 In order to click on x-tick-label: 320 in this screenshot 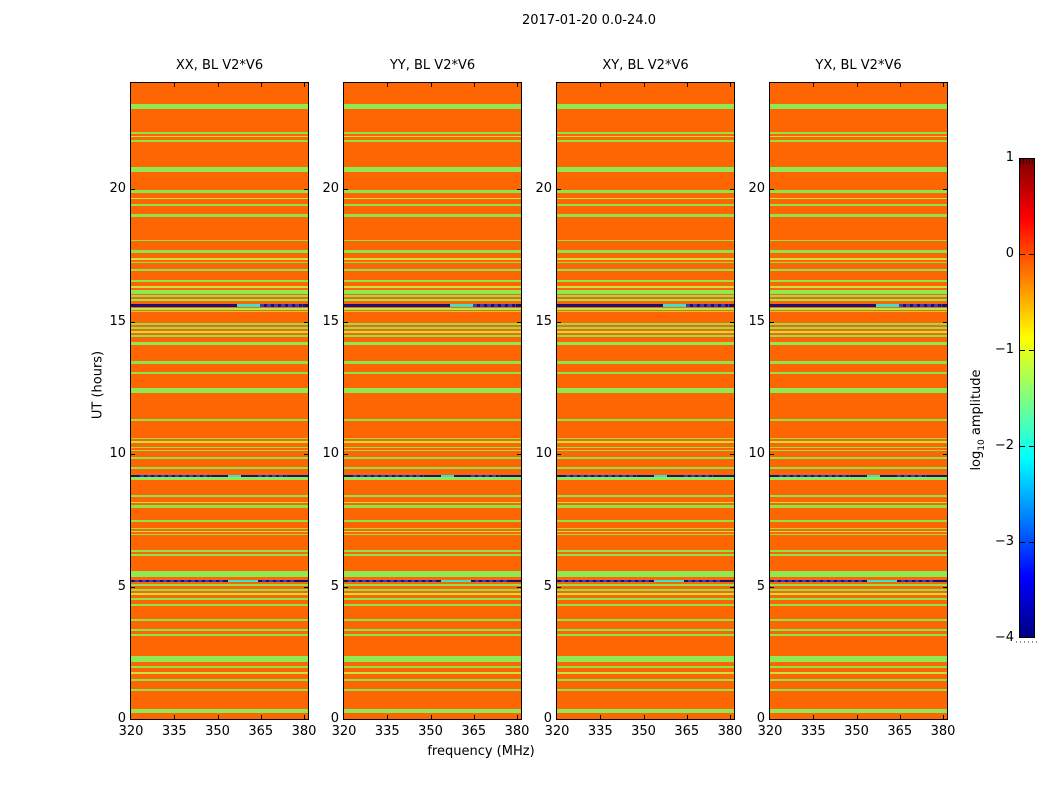, I will do `click(344, 731)`.